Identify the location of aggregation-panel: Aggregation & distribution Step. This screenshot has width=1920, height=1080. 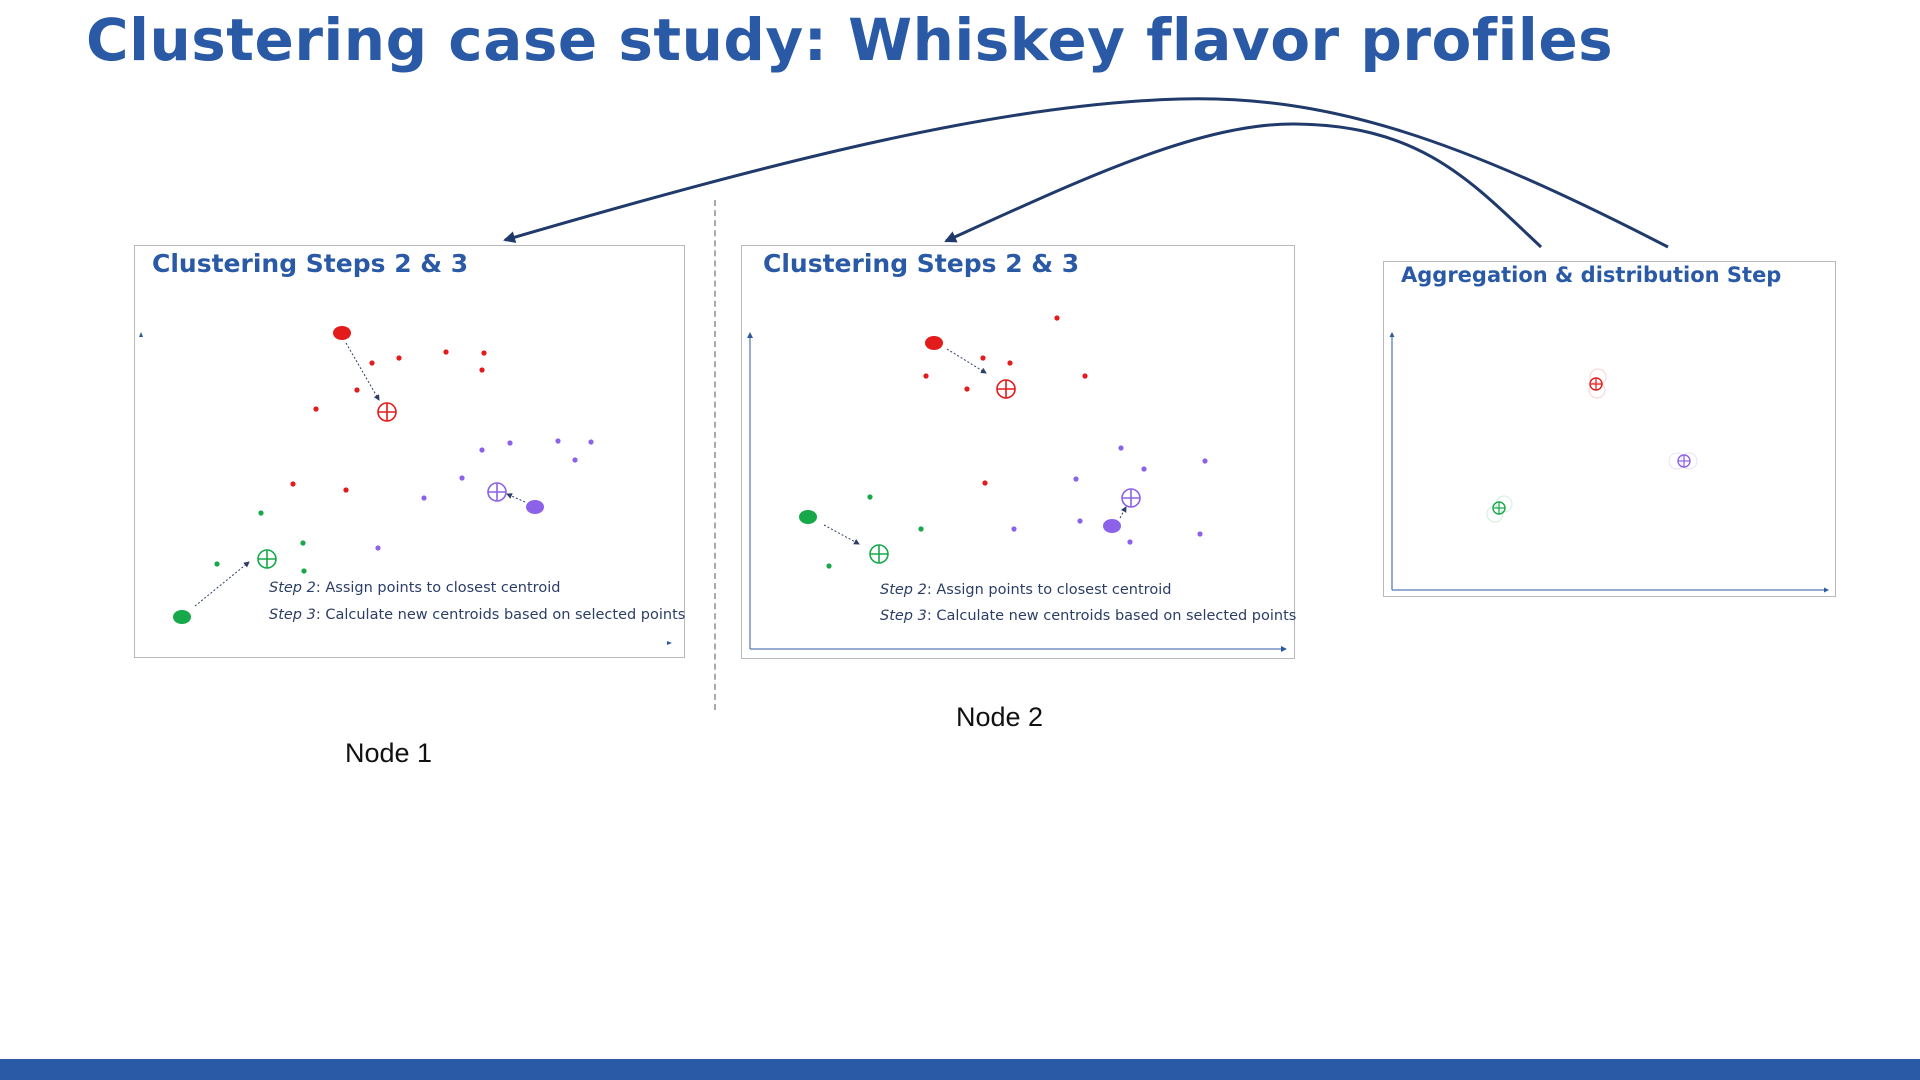
(1609, 429).